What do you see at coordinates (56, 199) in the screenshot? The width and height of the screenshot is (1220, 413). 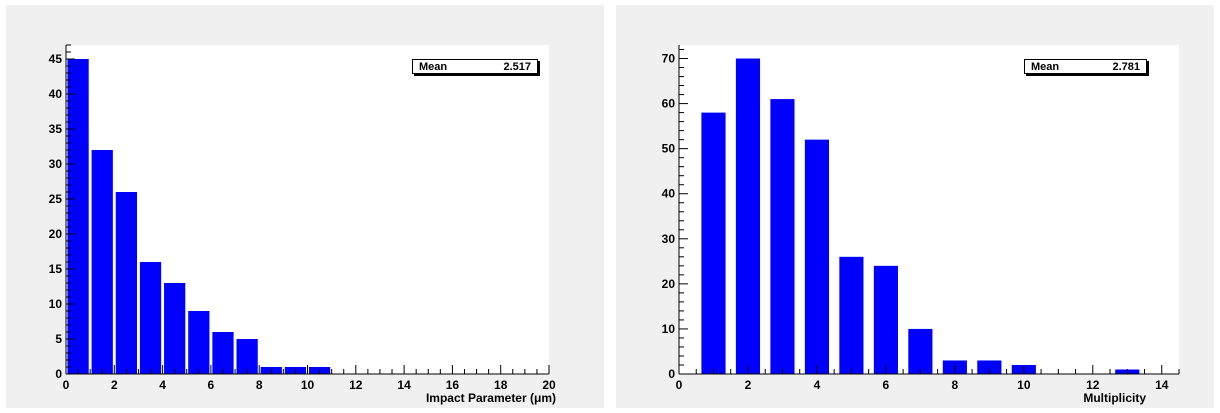 I see `y-tick-label: 25` at bounding box center [56, 199].